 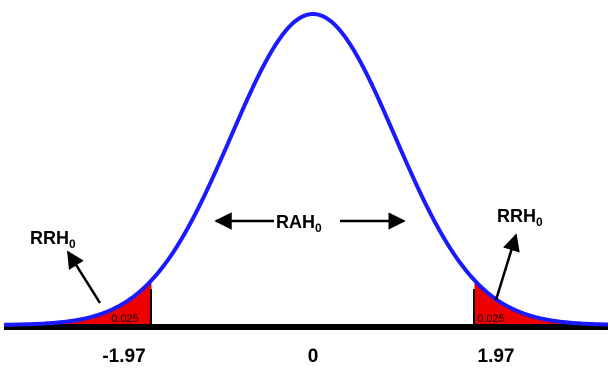 I want to click on left-rejection-region-label: RRH0, so click(x=53, y=239).